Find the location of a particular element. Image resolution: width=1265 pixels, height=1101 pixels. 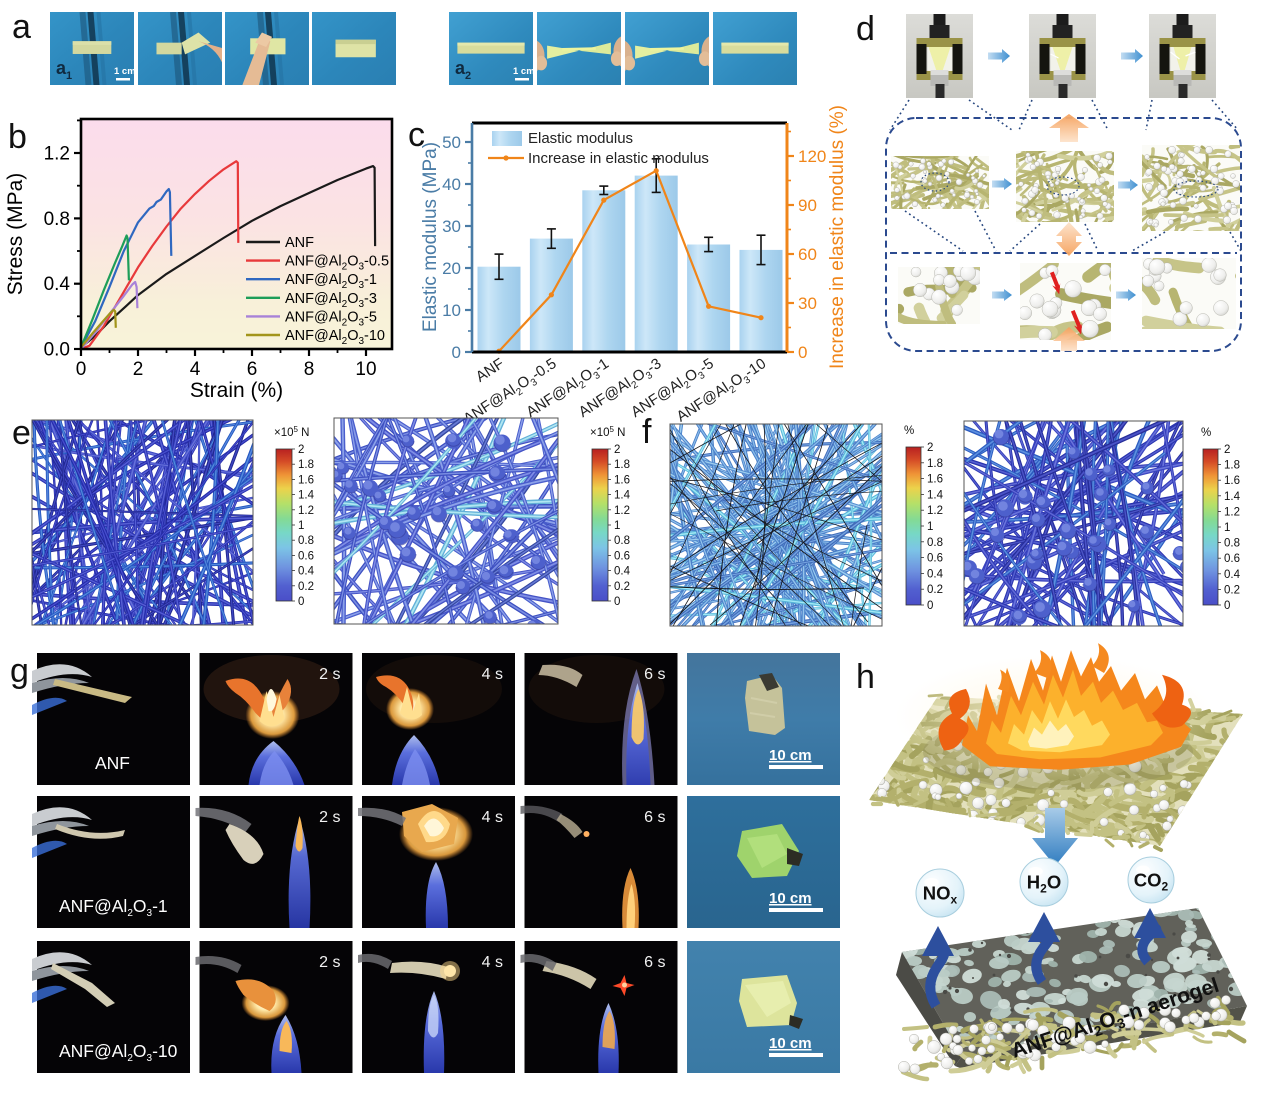

svg-text: 0.0 is located at coordinates (57, 350).